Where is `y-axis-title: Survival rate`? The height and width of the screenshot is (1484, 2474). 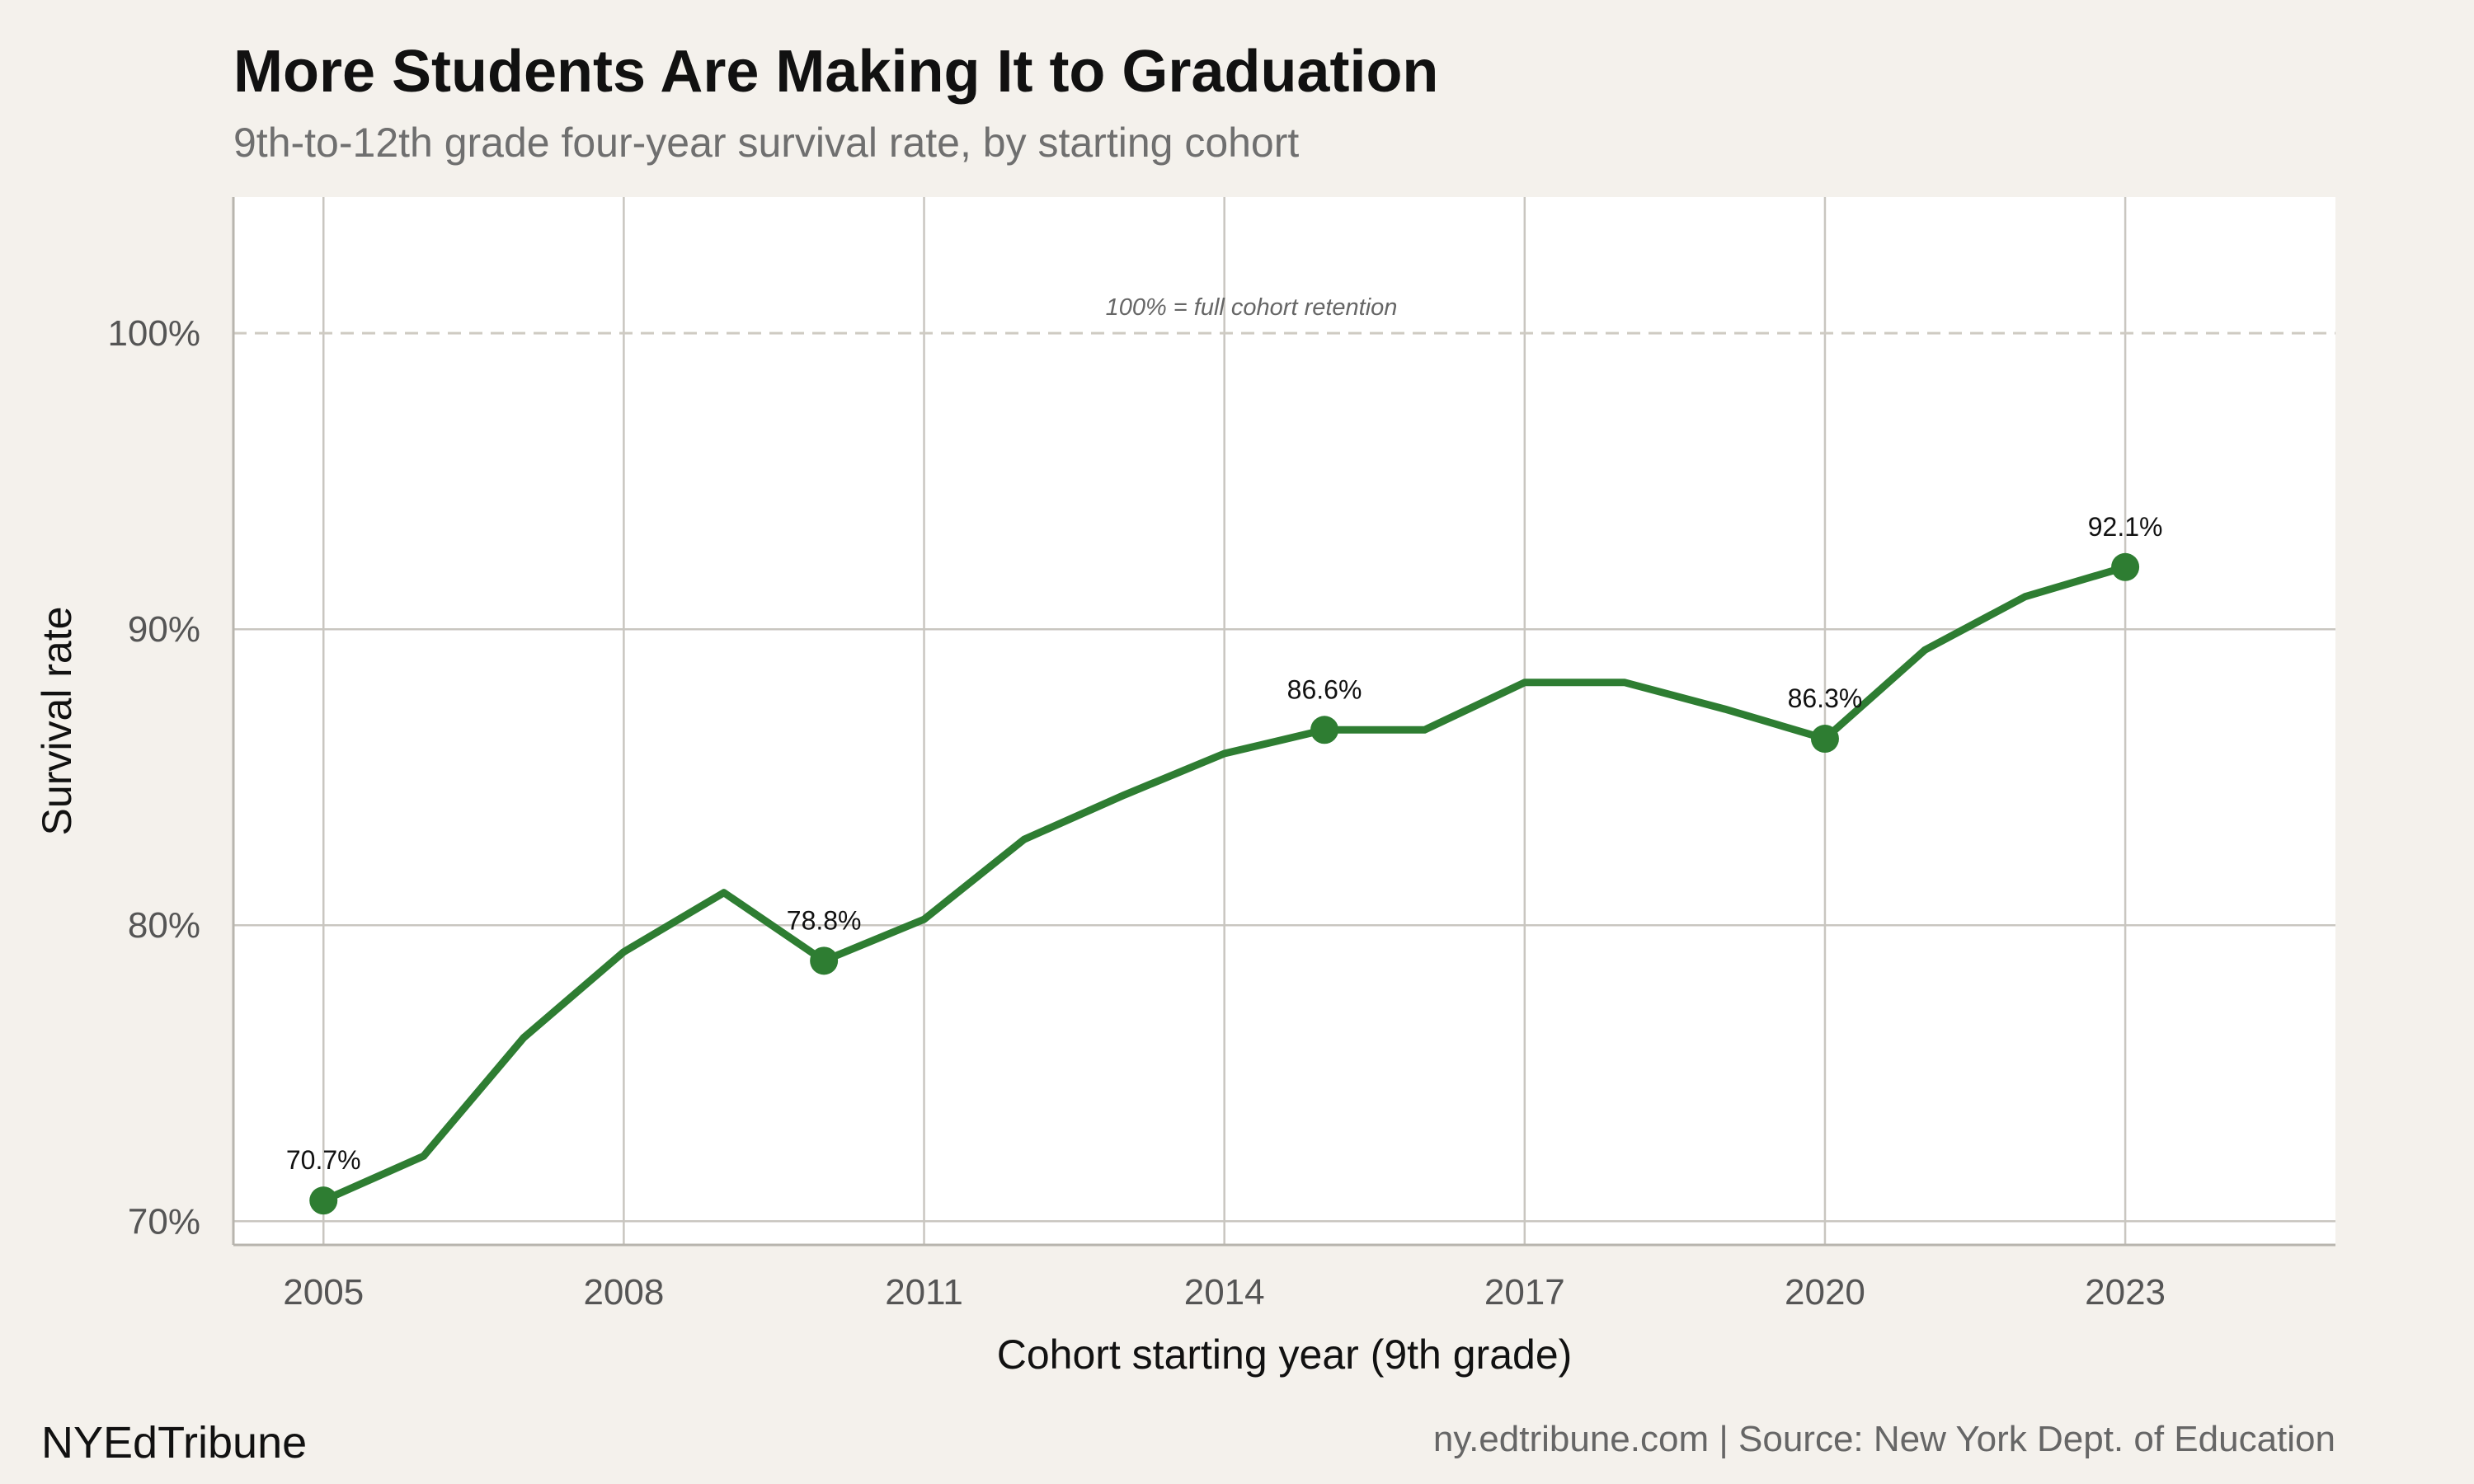 y-axis-title: Survival rate is located at coordinates (57, 721).